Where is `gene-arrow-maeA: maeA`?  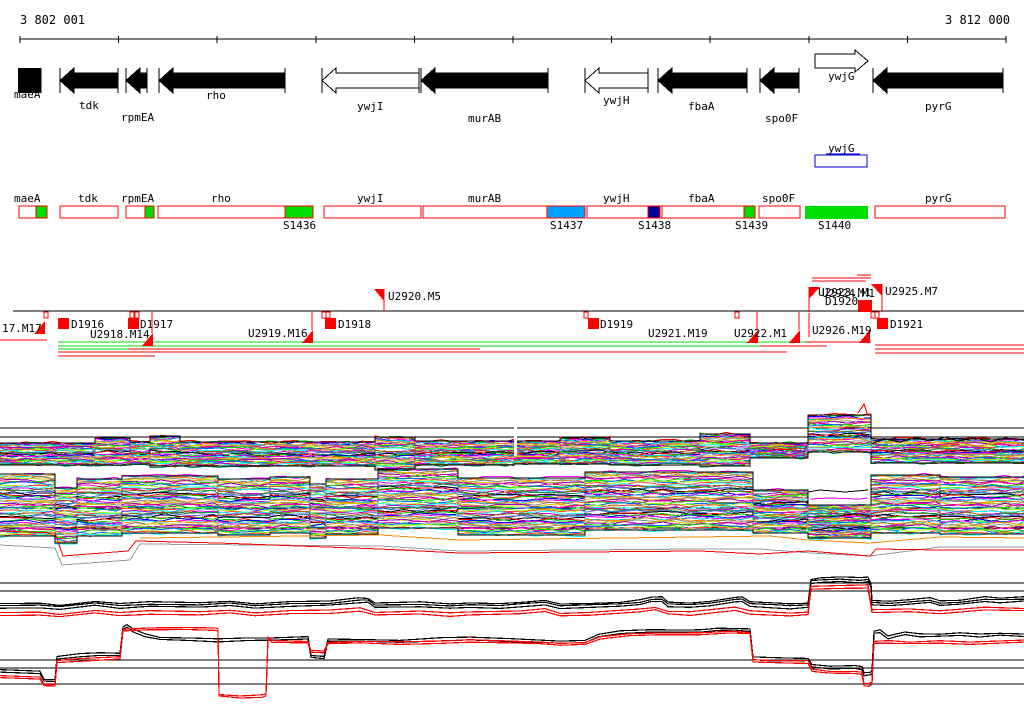 gene-arrow-maeA: maeA is located at coordinates (28, 84).